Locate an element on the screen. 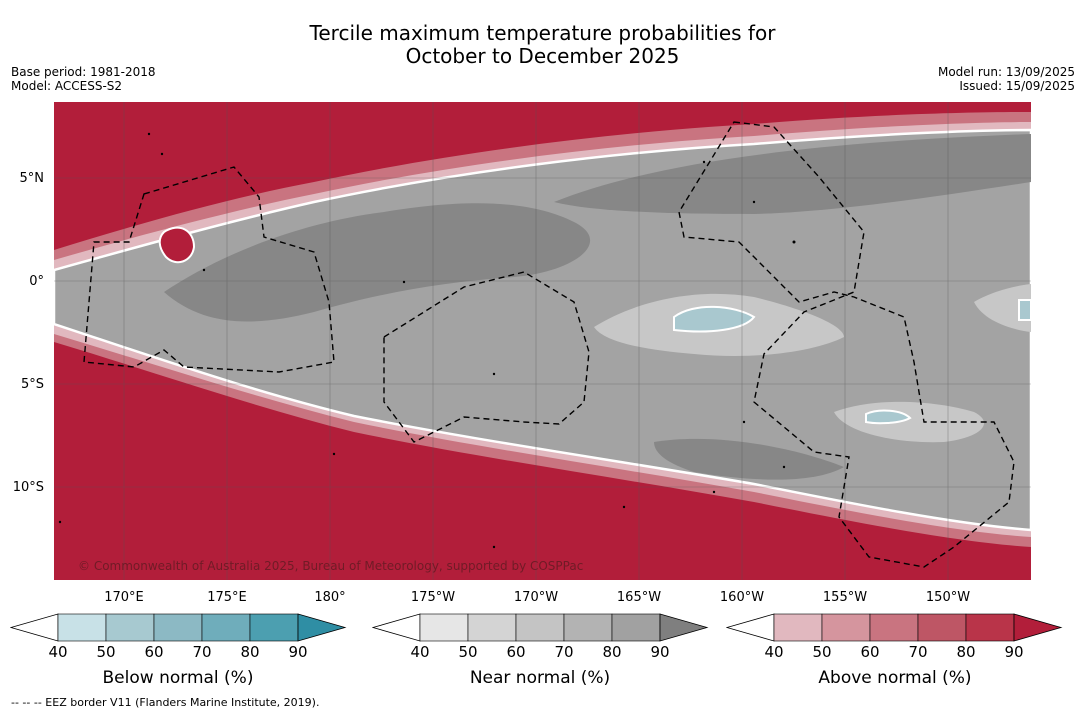 This screenshot has height=713, width=1085. colorbar-near-tick-label: 70 is located at coordinates (563, 651).